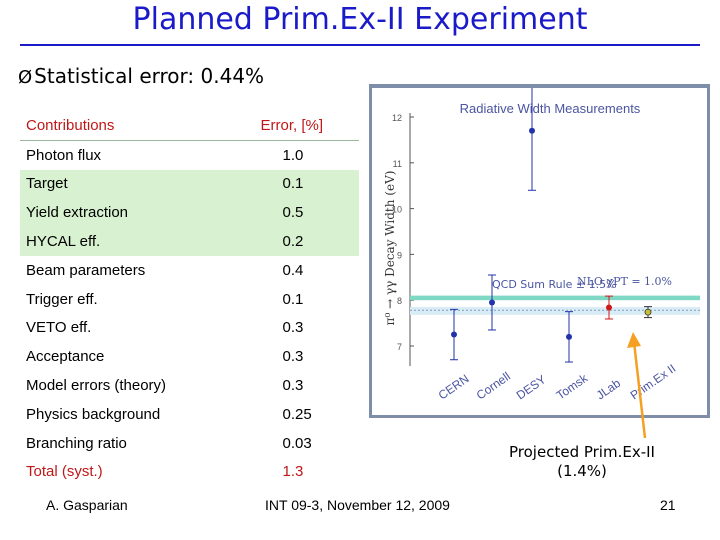  I want to click on row-label: Physics background, so click(93, 414).